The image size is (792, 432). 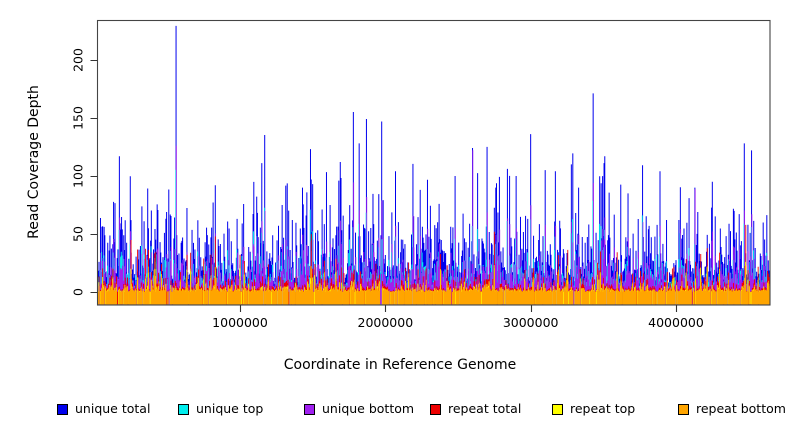 I want to click on y-tick-label: 200, so click(x=78, y=59).